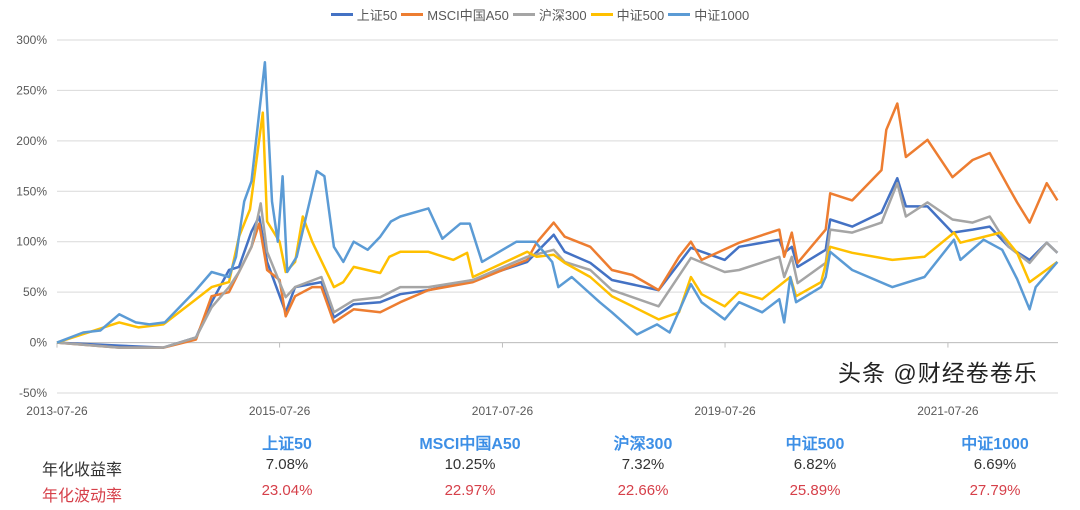 The image size is (1080, 510). I want to click on legend: 上证50 MSCI中国A50 沪深300 中证500 中证1000, so click(540, 14).